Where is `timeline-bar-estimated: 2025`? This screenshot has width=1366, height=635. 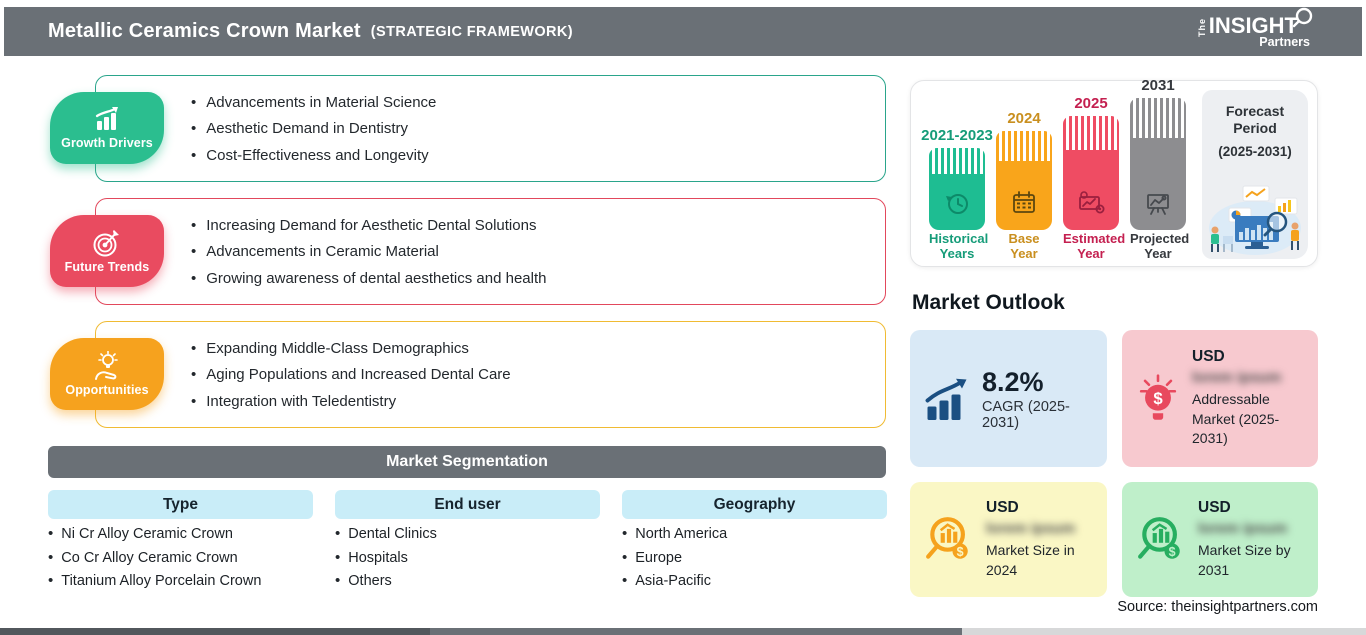 timeline-bar-estimated: 2025 is located at coordinates (1091, 162).